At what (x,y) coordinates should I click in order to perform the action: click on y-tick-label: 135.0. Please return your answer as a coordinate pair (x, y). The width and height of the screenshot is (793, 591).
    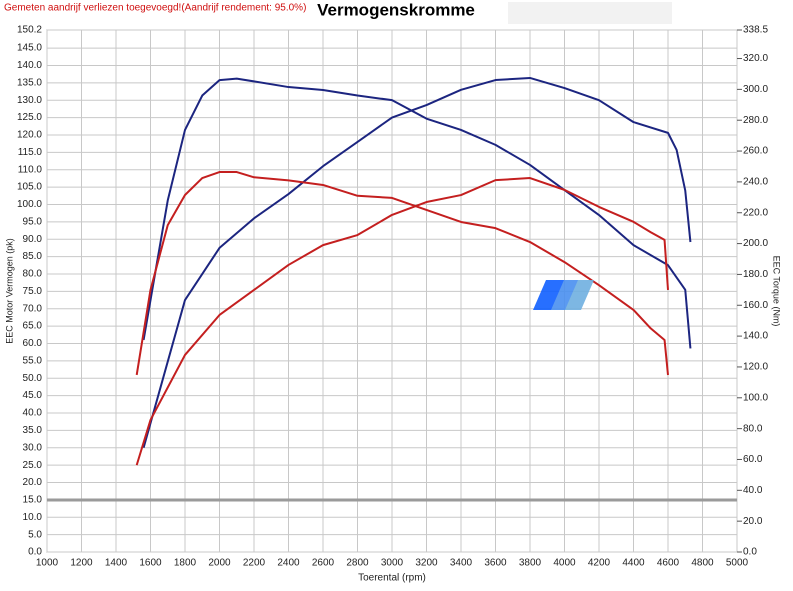
    Looking at the image, I should click on (29, 82).